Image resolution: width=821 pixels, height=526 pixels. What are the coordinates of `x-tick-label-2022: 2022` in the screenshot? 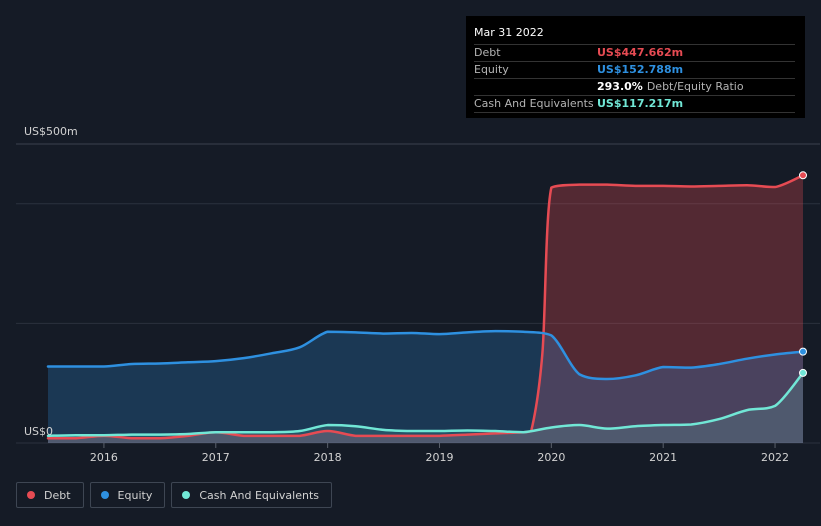 It's located at (775, 457).